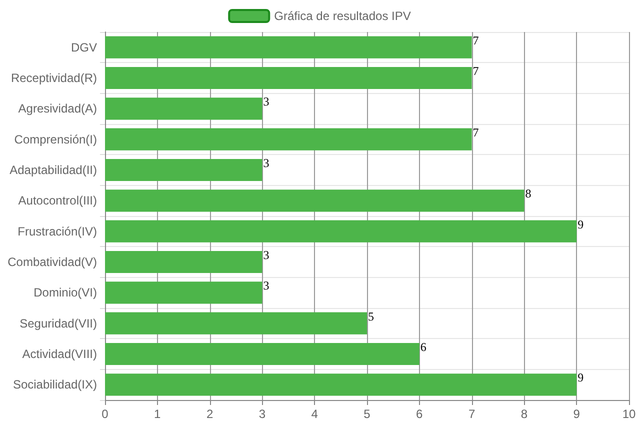 Image resolution: width=639 pixels, height=431 pixels. I want to click on y-tick-label: Combatividad(V), so click(52, 262).